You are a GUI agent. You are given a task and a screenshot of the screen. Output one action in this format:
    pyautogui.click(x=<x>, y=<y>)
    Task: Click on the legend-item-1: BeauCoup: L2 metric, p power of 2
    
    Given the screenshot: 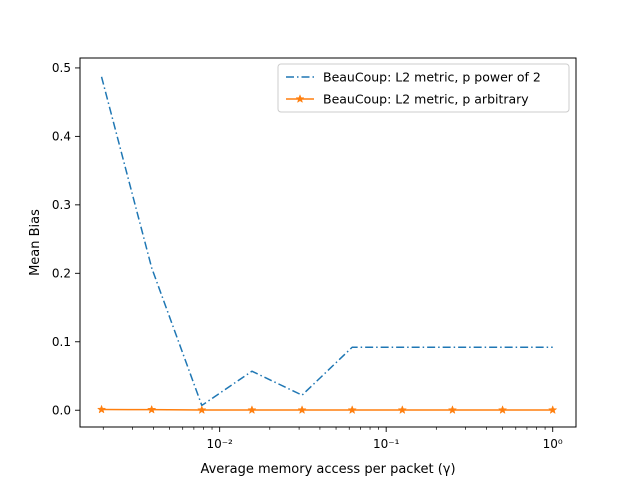 What is the action you would take?
    pyautogui.click(x=413, y=77)
    